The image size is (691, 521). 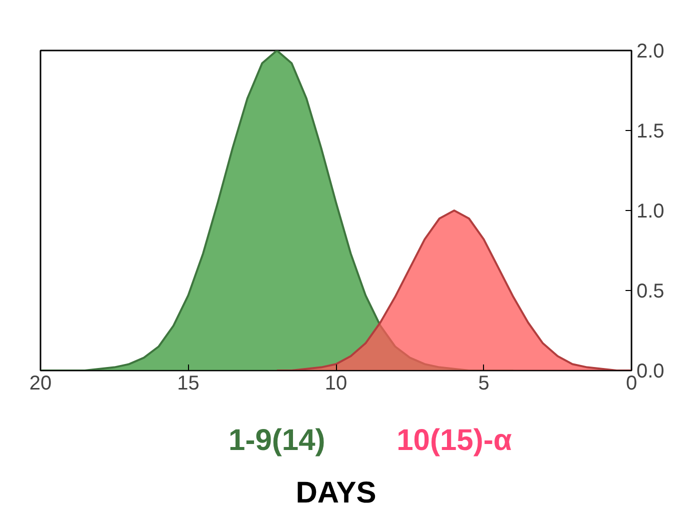 I want to click on x-axis-title: DAYS, so click(x=336, y=493).